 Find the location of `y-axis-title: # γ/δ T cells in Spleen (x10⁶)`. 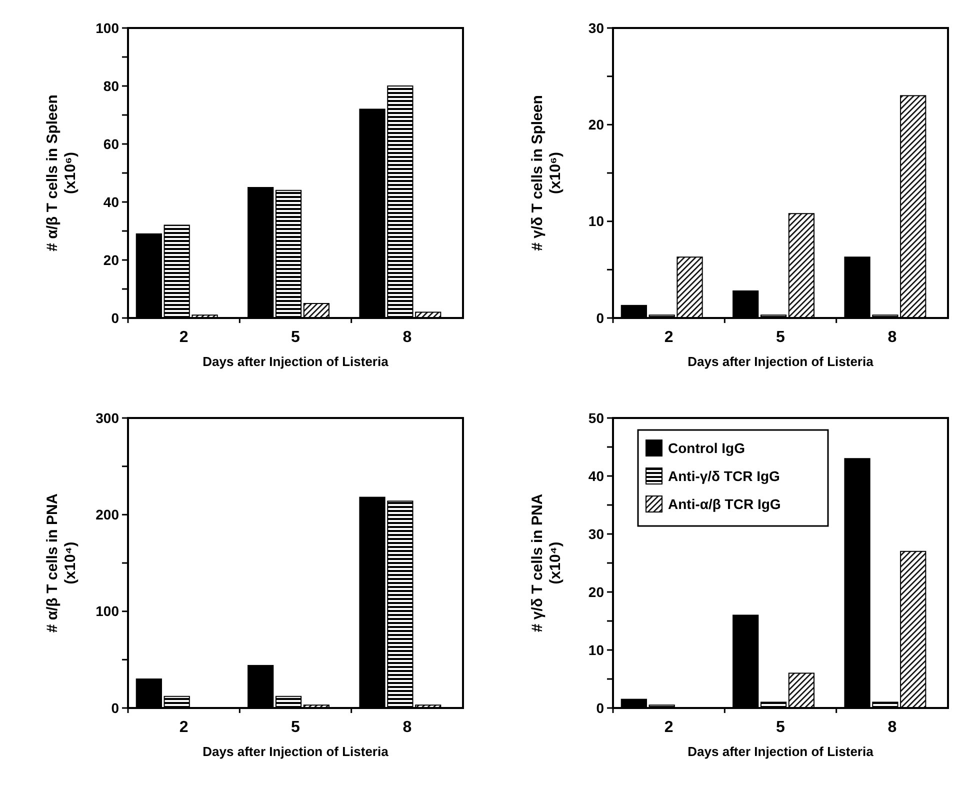

y-axis-title: # γ/δ T cells in Spleen (x10⁶) is located at coordinates (546, 173).